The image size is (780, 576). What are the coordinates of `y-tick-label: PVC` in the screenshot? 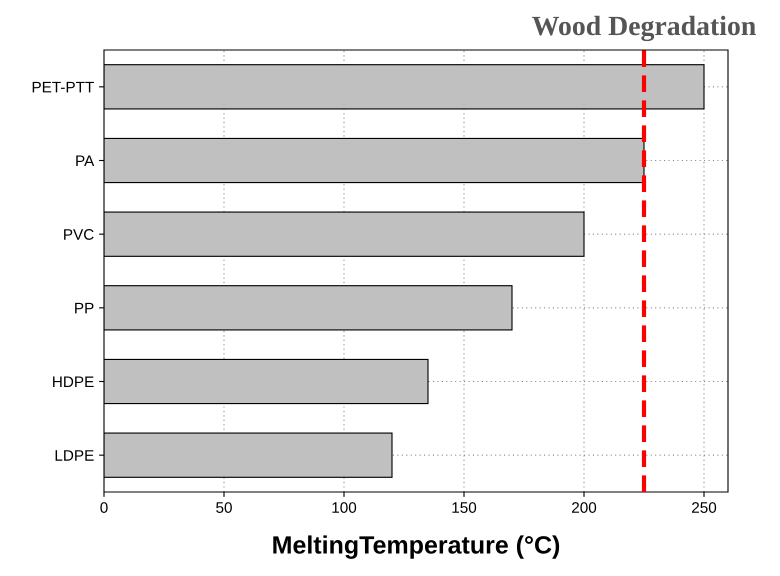 It's located at (79, 234).